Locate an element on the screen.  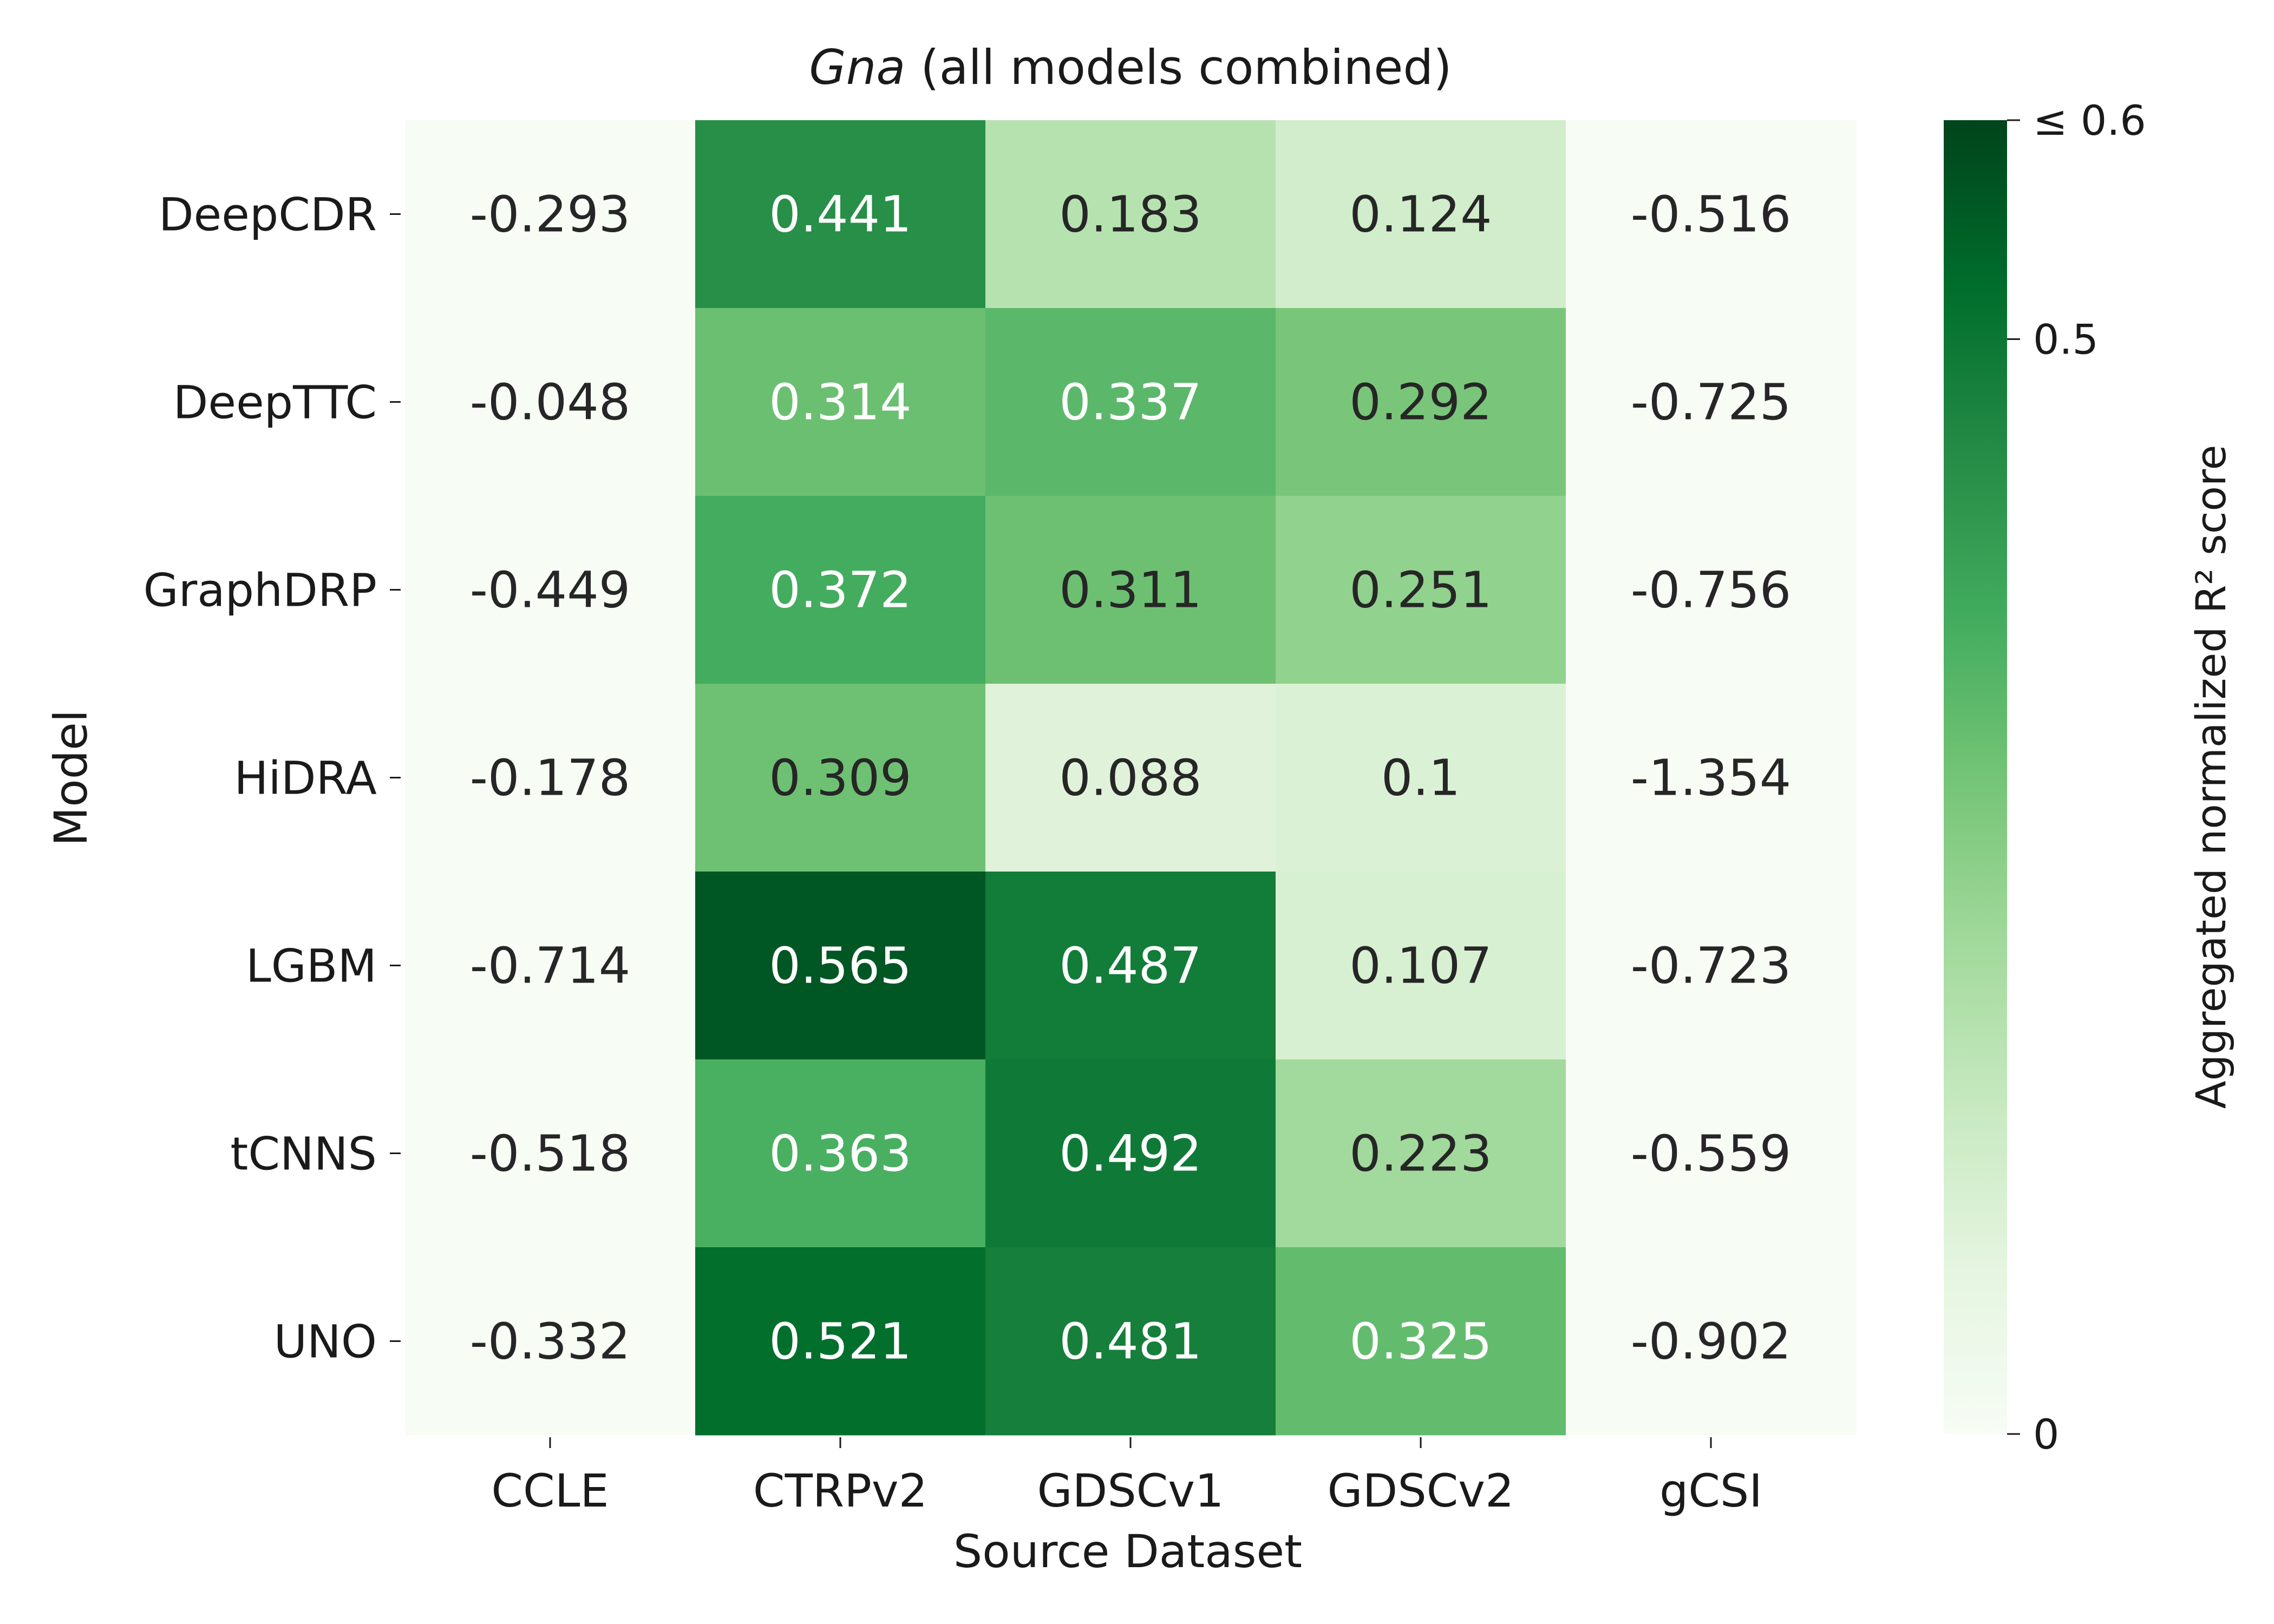
colorbar-tick-label: 0.5 is located at coordinates (2066, 340).